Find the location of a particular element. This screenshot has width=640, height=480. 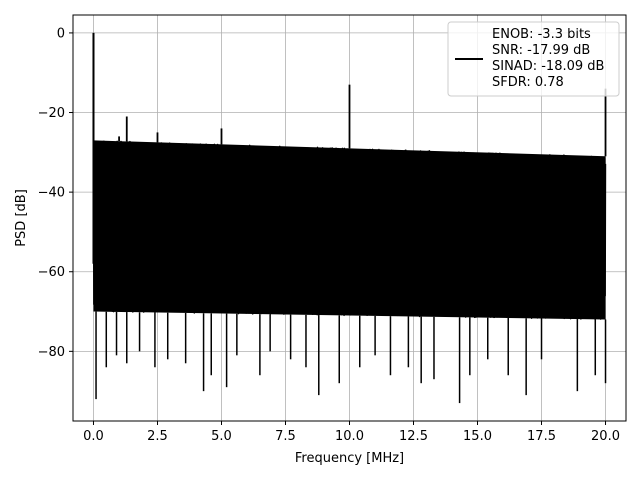

x-tick-label: 2.5 is located at coordinates (157, 436).